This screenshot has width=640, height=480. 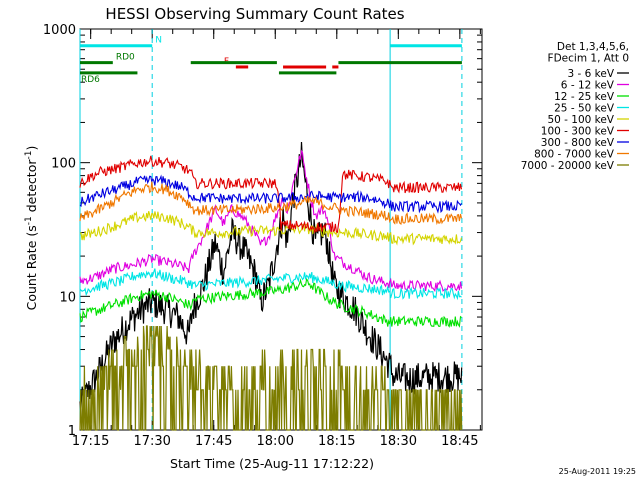 What do you see at coordinates (90, 441) in the screenshot?
I see `x-tick-label: 17:15` at bounding box center [90, 441].